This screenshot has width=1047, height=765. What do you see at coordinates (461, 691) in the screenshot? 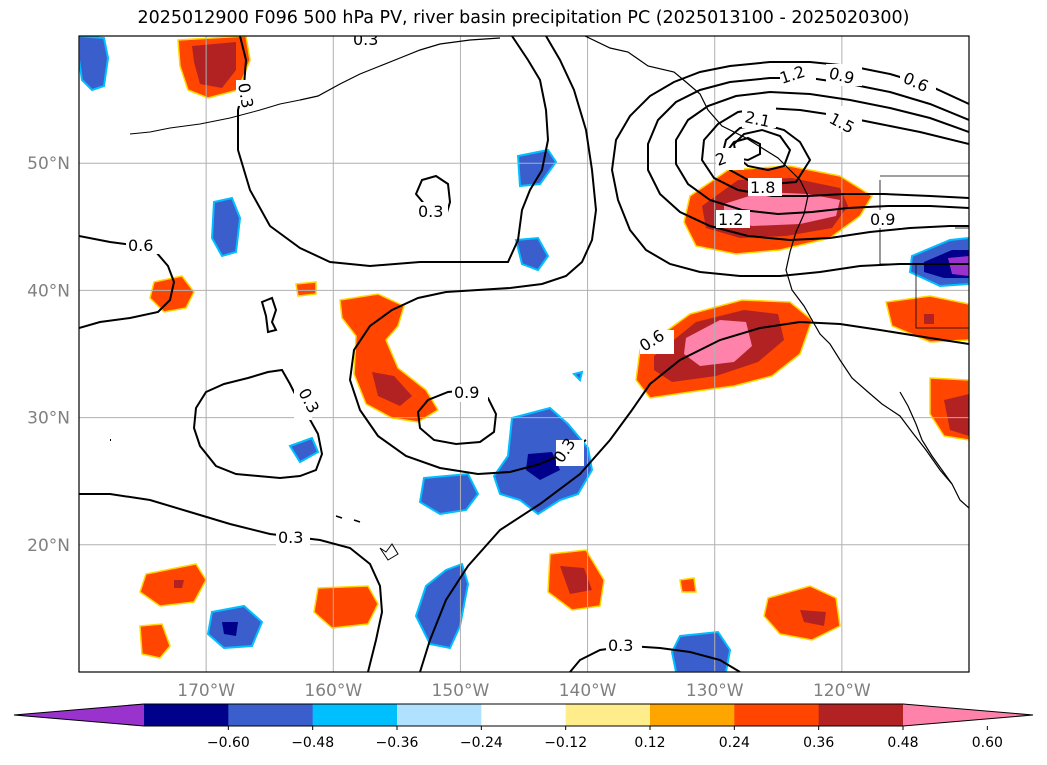
I see `longitude-tick-label: 150°W` at bounding box center [461, 691].